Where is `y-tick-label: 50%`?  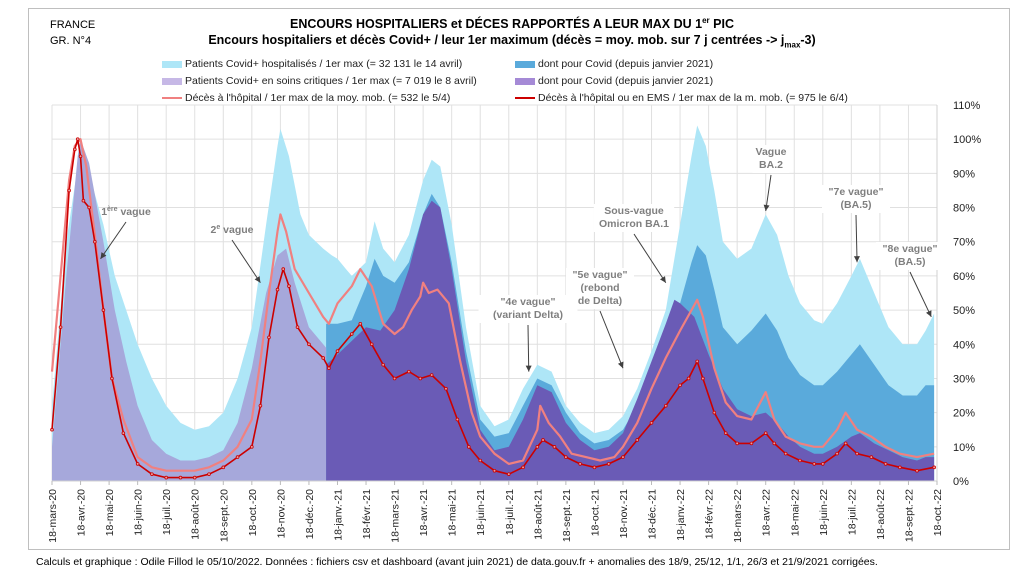 y-tick-label: 50% is located at coordinates (964, 311).